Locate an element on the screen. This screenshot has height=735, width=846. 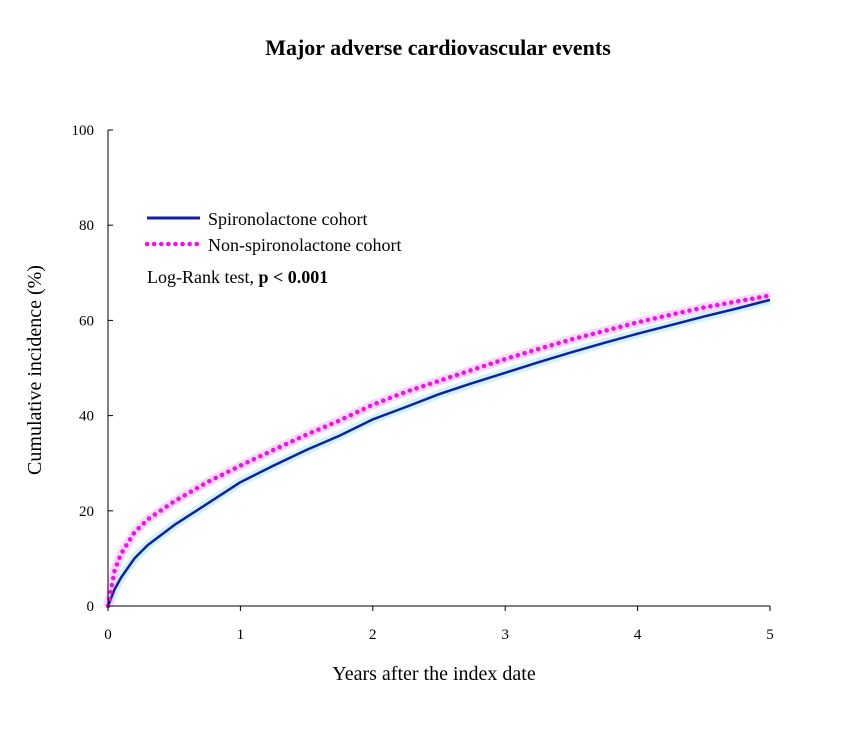
y-tick-label: 20 is located at coordinates (86, 512).